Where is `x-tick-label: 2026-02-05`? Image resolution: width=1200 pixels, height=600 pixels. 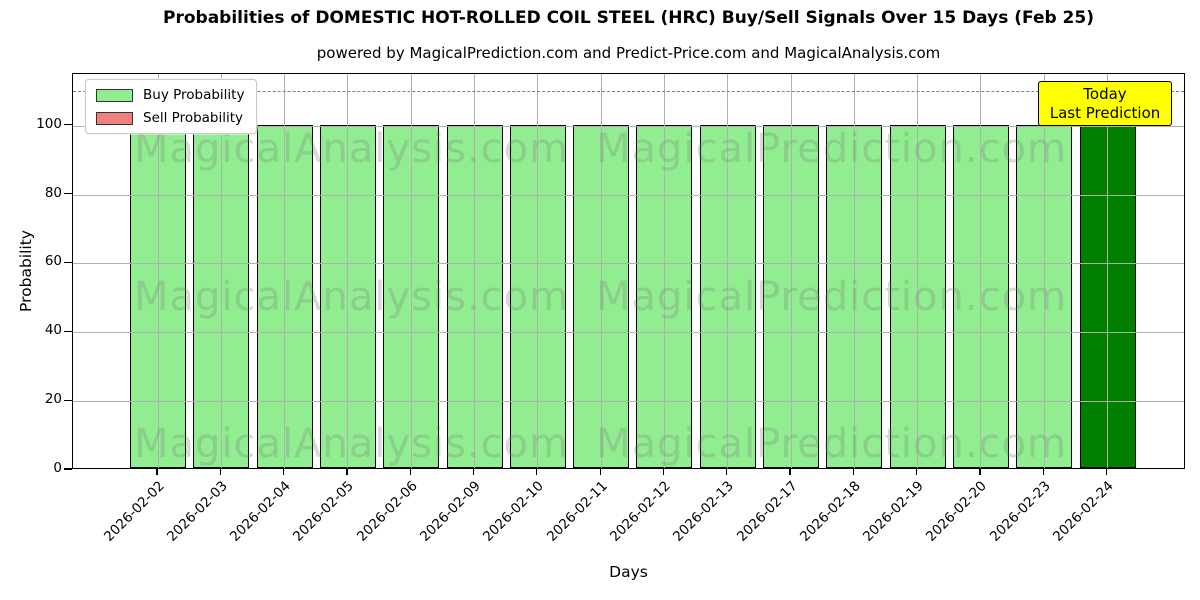 x-tick-label: 2026-02-05 is located at coordinates (324, 511).